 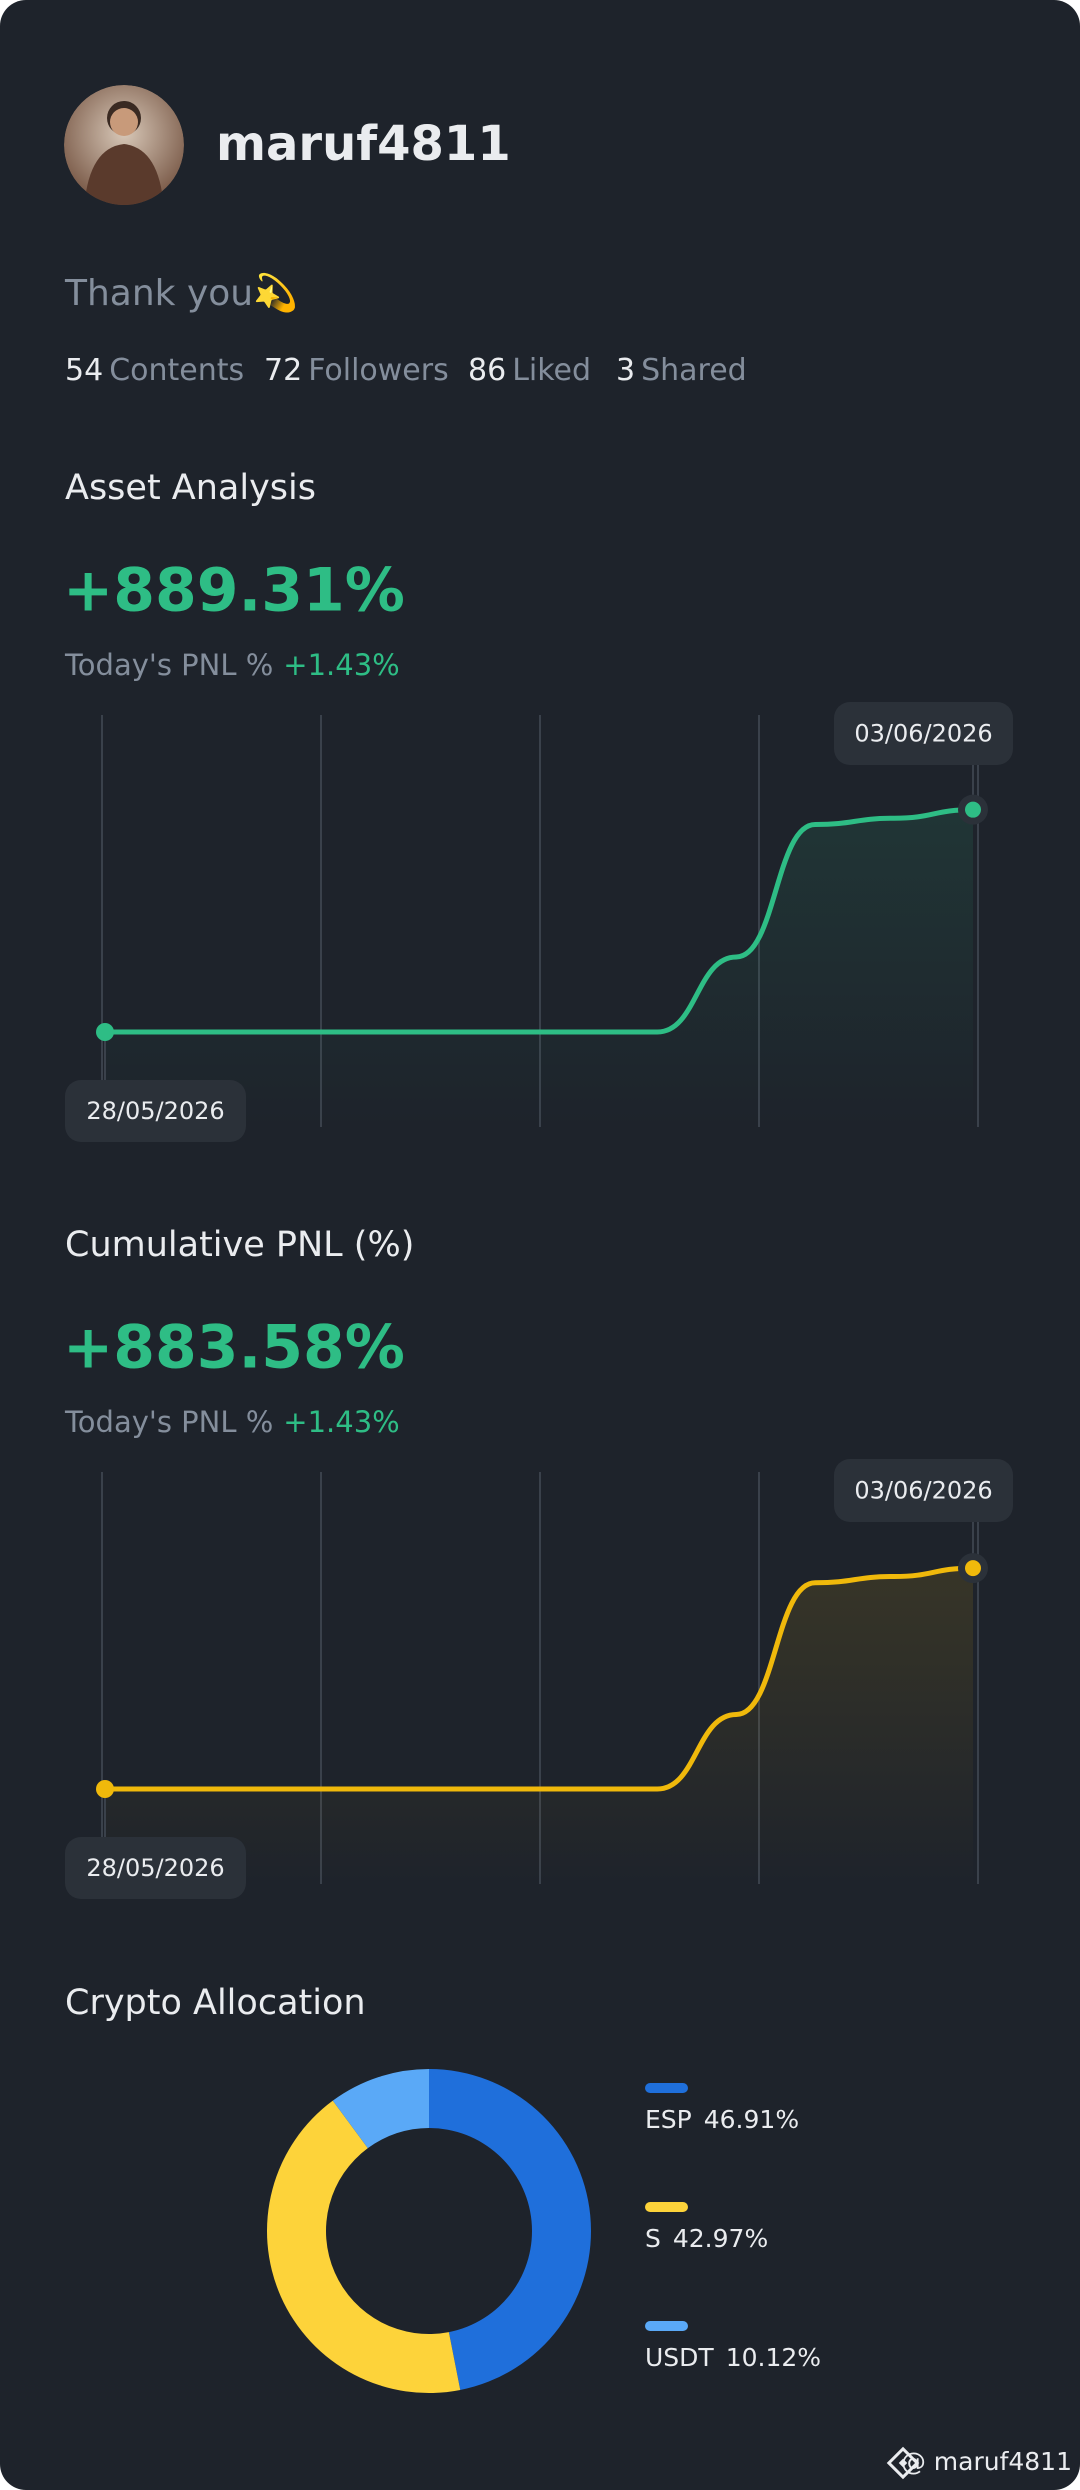 What do you see at coordinates (124, 147) in the screenshot?
I see `avatar` at bounding box center [124, 147].